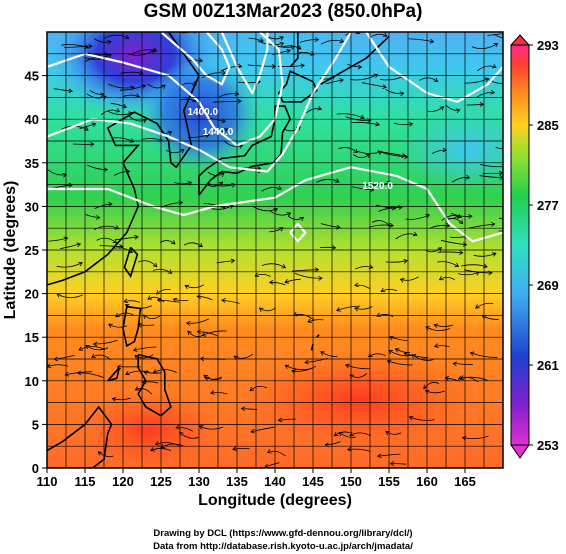 This screenshot has height=554, width=566. Describe the element at coordinates (123, 481) in the screenshot. I see `x-tick-label: 120` at that location.